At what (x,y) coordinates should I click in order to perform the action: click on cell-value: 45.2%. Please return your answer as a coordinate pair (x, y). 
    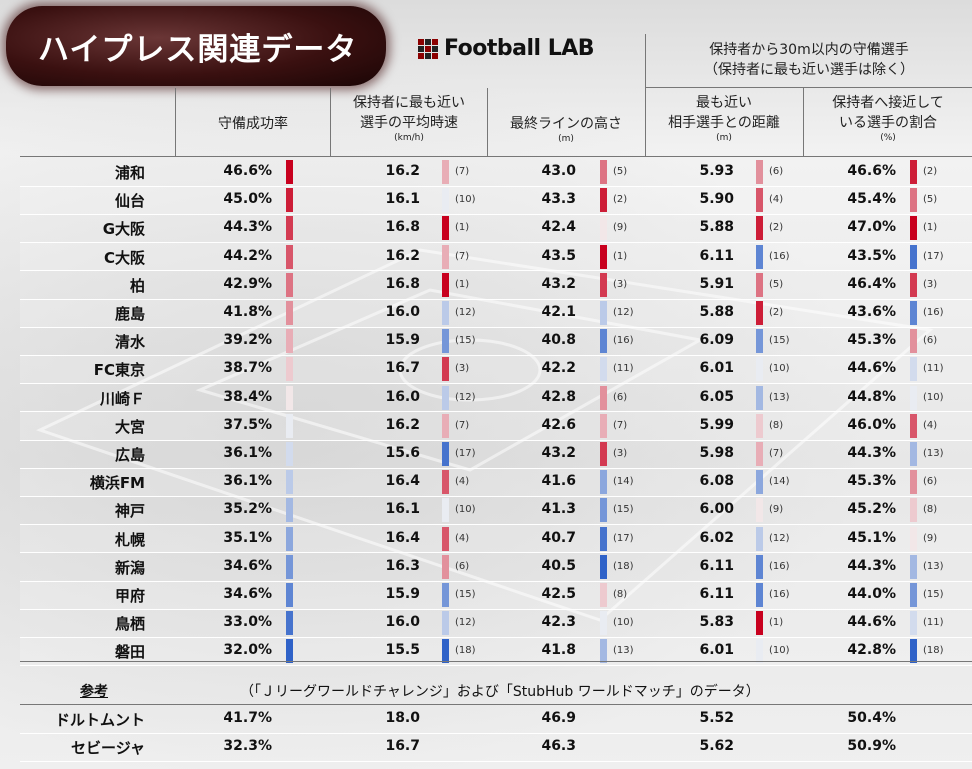
    Looking at the image, I should click on (871, 509).